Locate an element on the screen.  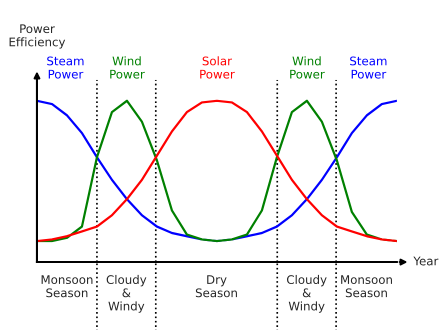
text: Solar Power is located at coordinates (217, 67).